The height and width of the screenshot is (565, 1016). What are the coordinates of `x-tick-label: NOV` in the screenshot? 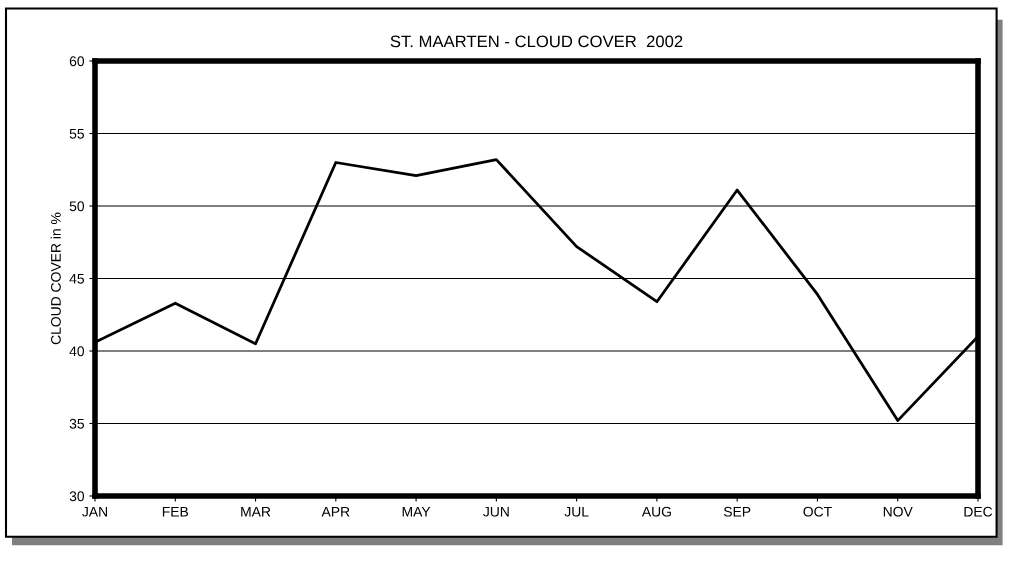 It's located at (898, 511).